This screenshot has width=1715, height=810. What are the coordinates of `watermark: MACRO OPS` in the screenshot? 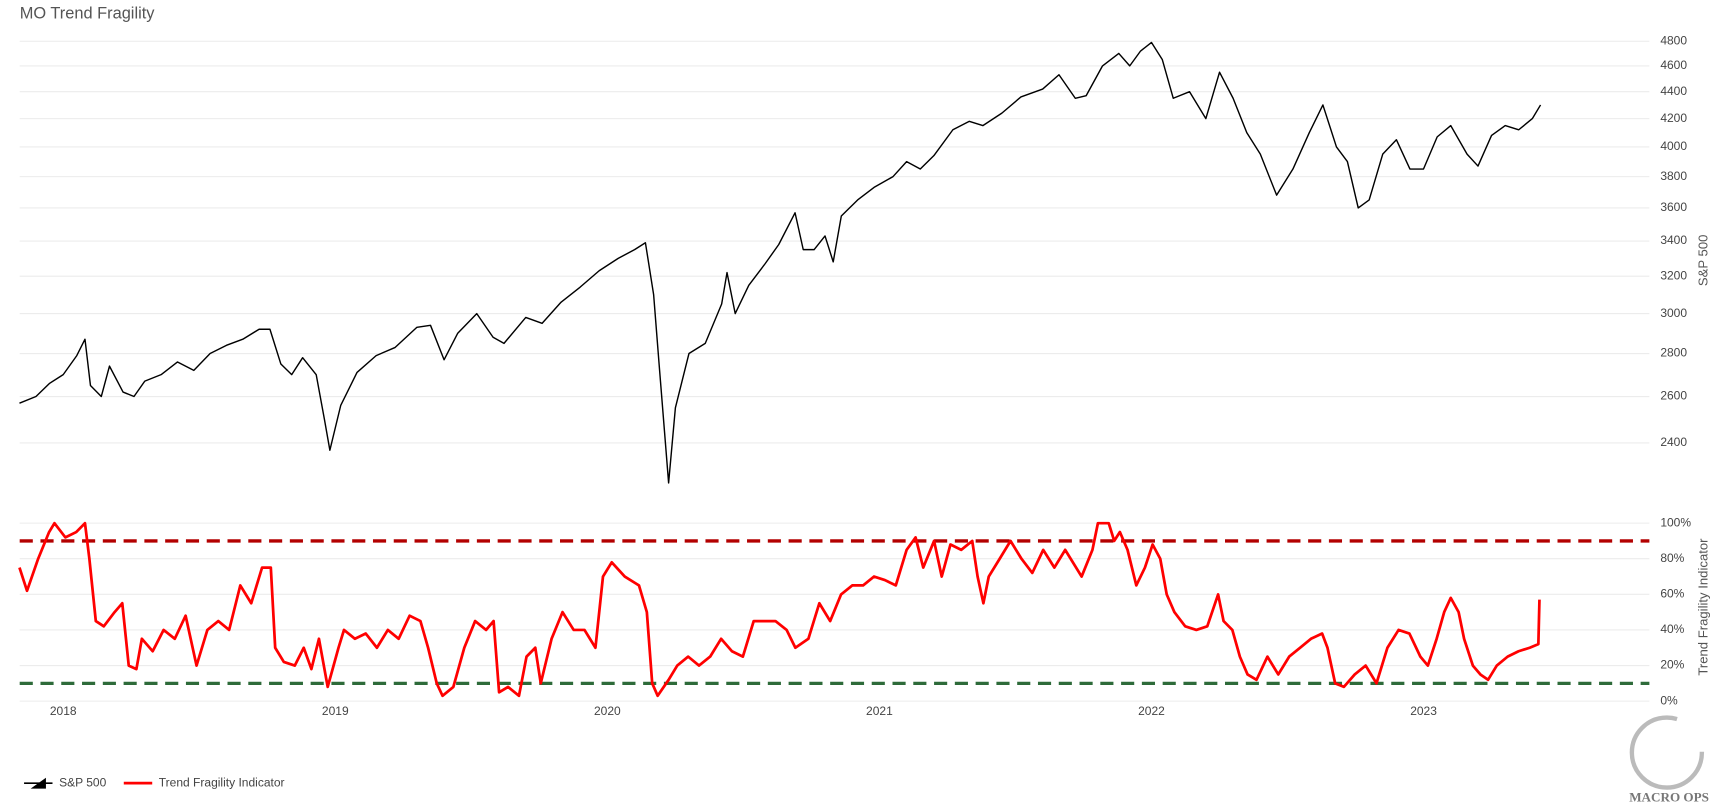 It's located at (1669, 796).